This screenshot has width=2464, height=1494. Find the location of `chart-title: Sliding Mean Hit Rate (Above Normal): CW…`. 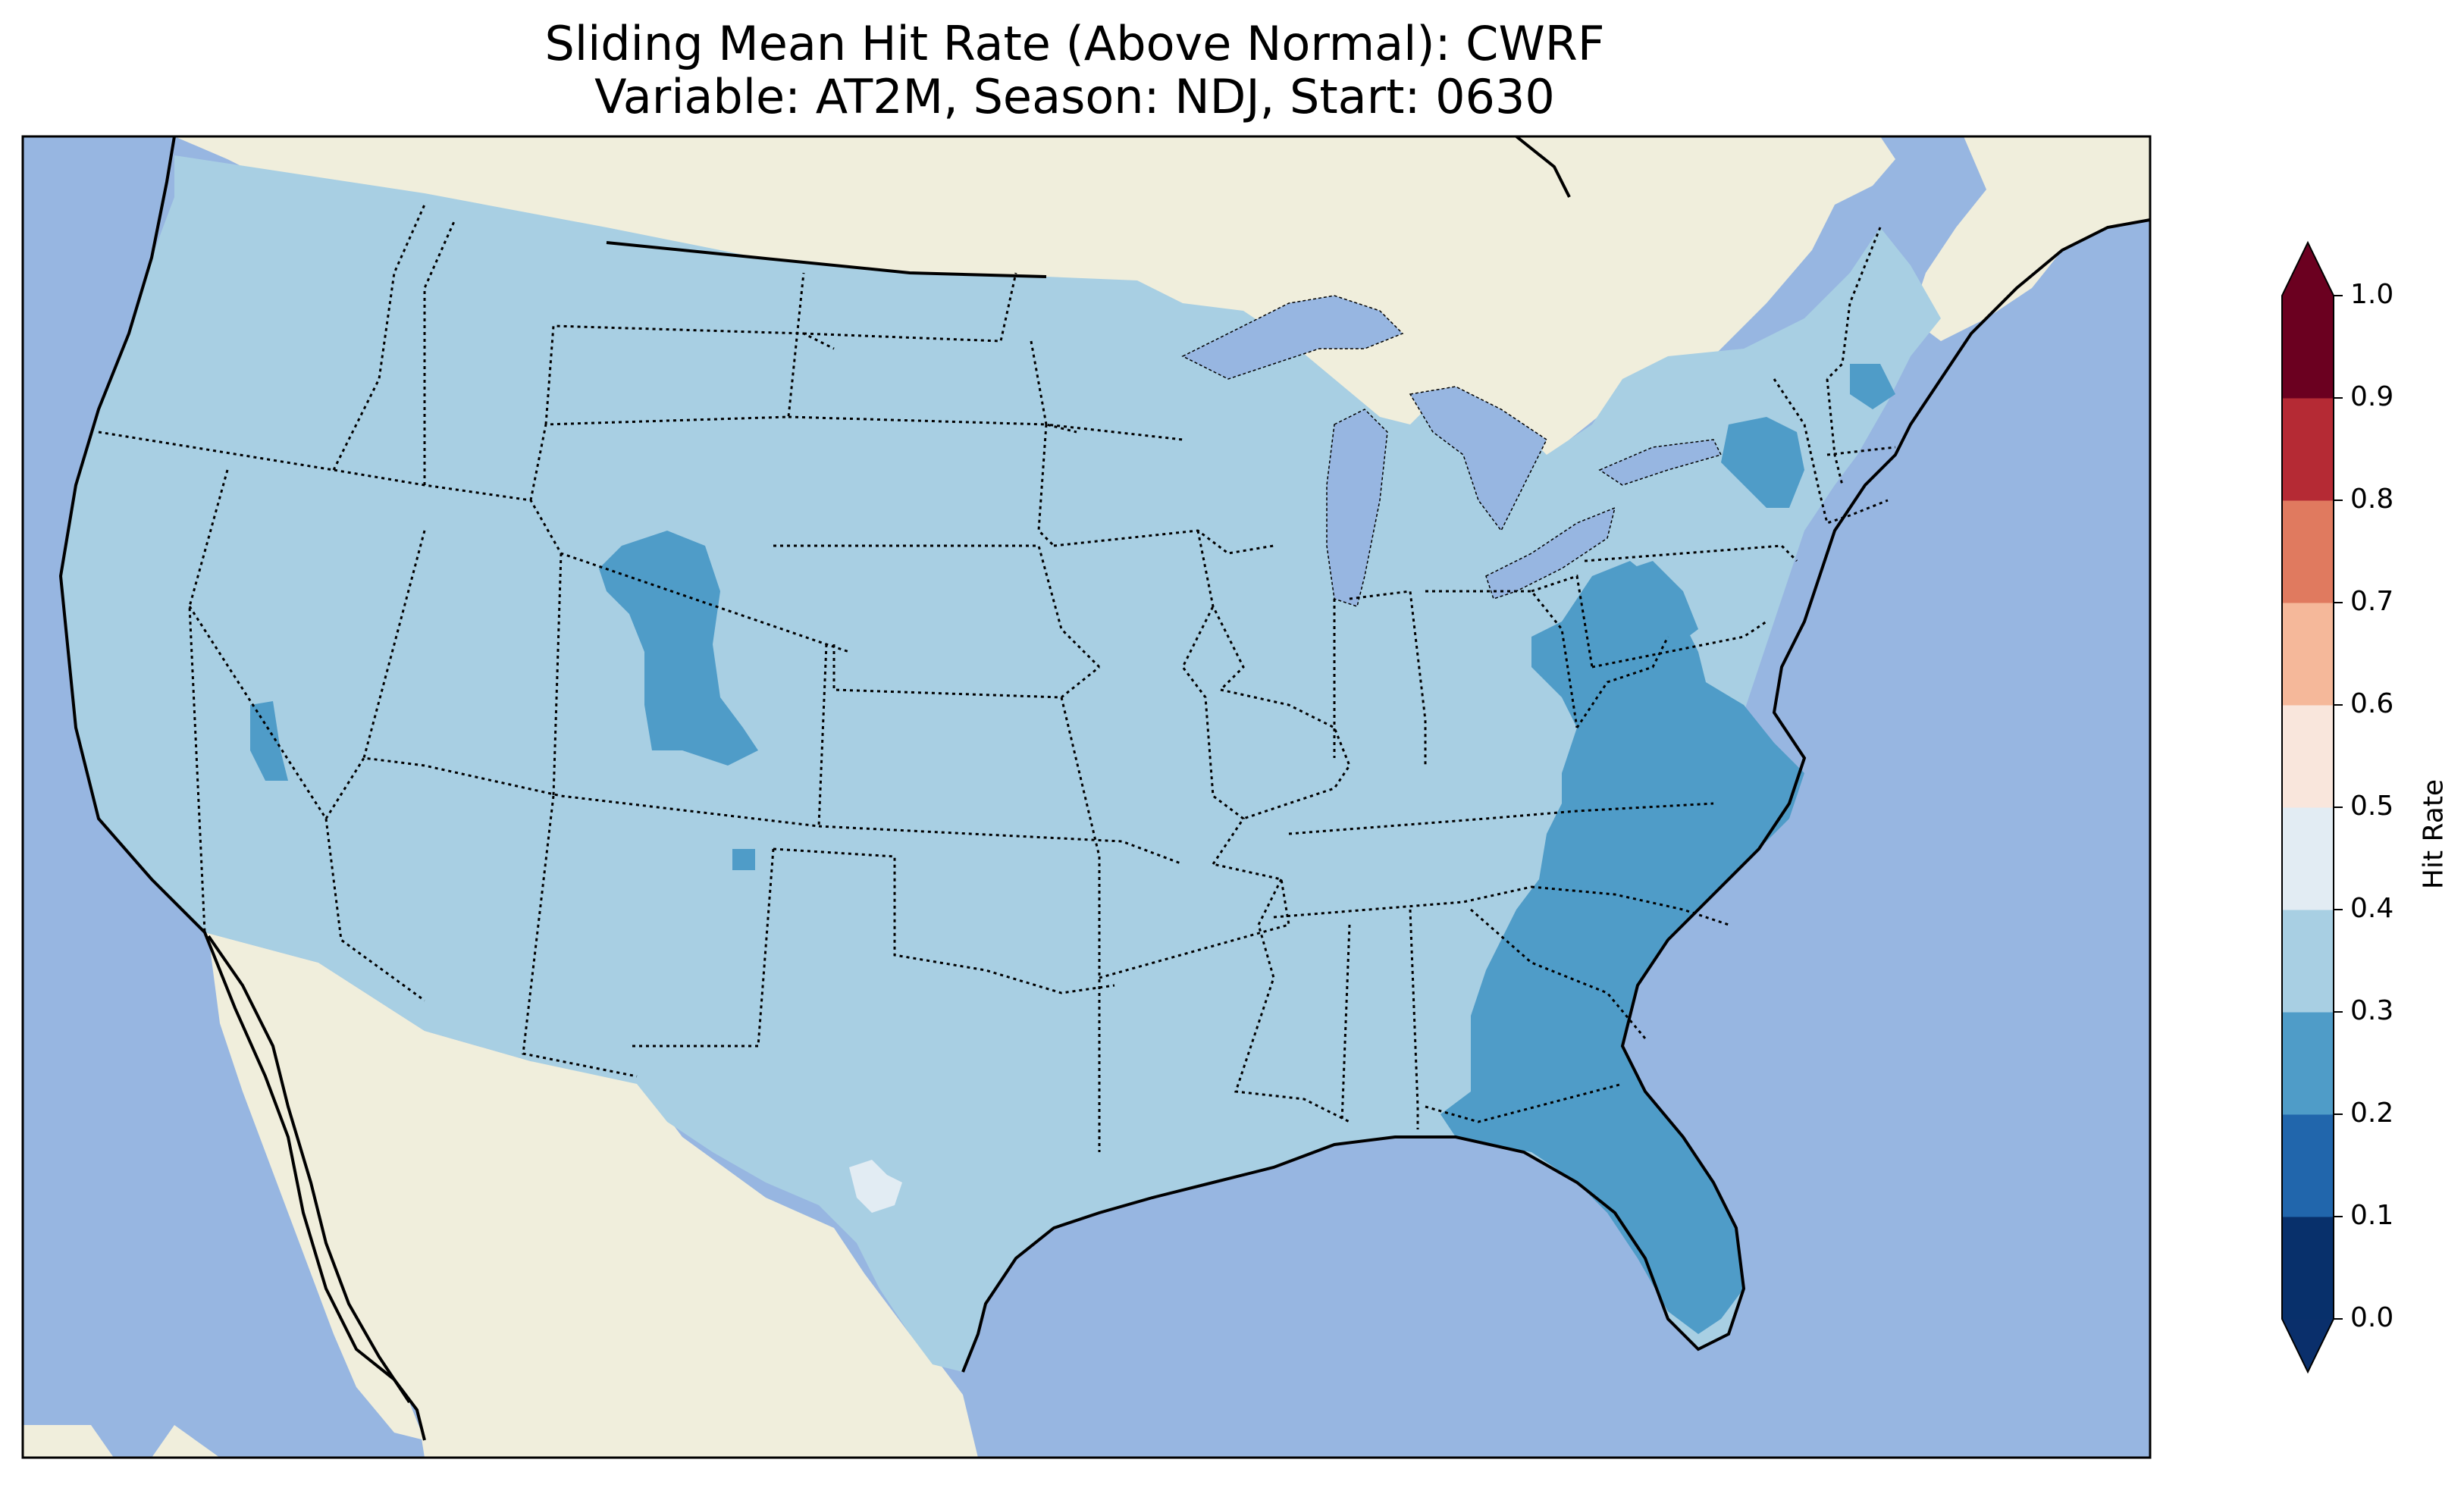

chart-title: Sliding Mean Hit Rate (Above Normal): CW… is located at coordinates (1074, 43).